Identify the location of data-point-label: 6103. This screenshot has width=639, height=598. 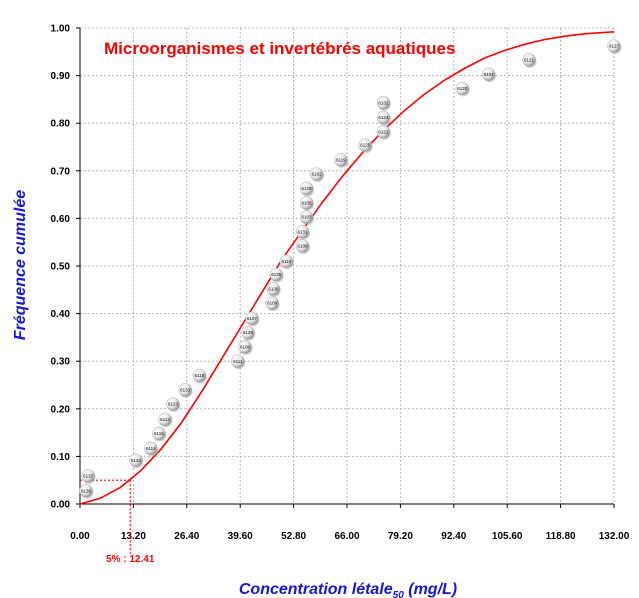
(307, 217).